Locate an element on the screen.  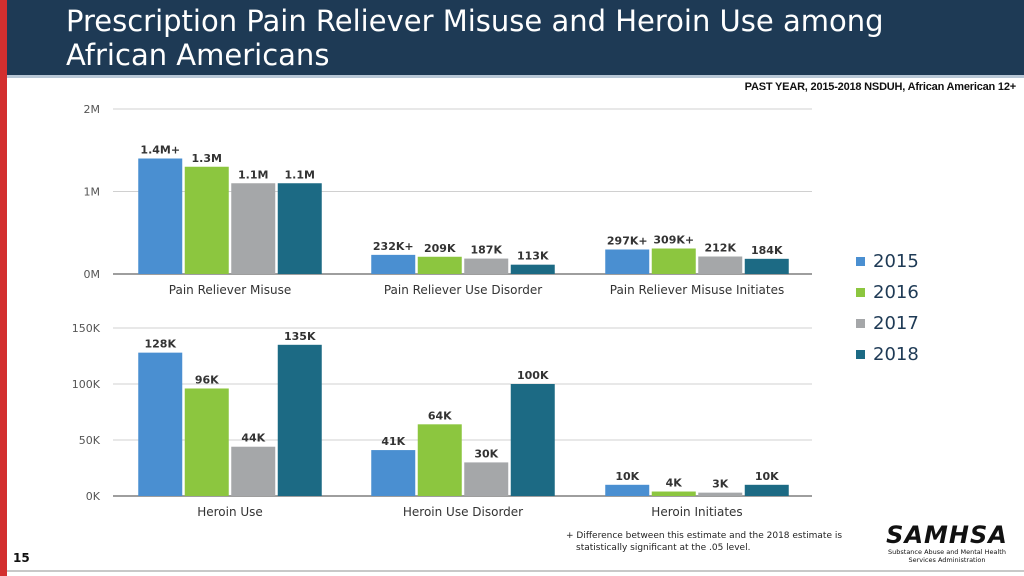
bar-pain-reliever-misuse-2016 is located at coordinates (206, 220).